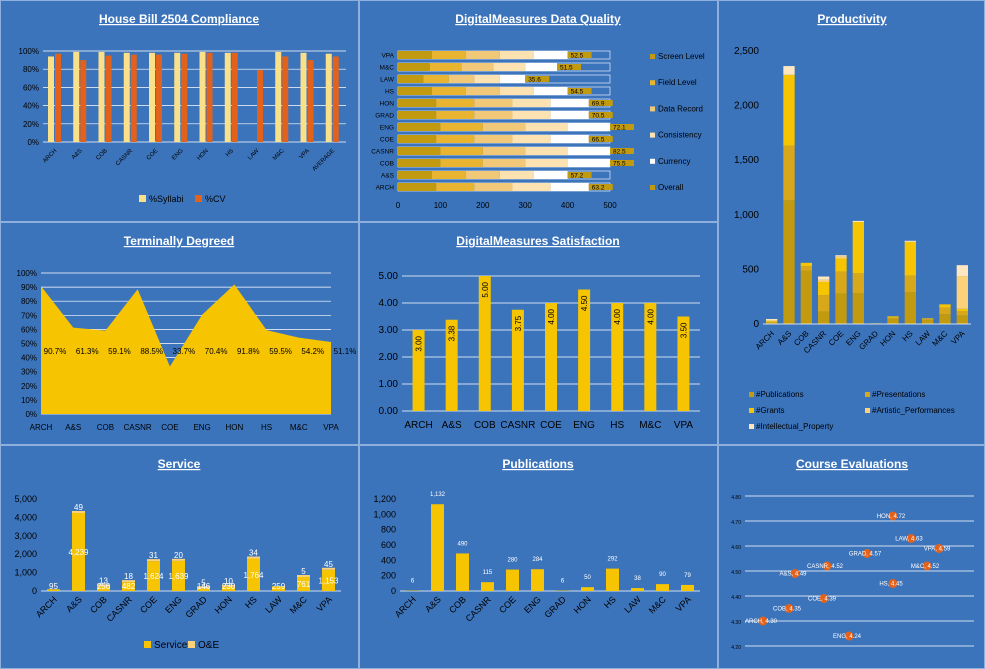  What do you see at coordinates (847, 637) in the screenshot?
I see `point-label: ENG, 4.24` at bounding box center [847, 637].